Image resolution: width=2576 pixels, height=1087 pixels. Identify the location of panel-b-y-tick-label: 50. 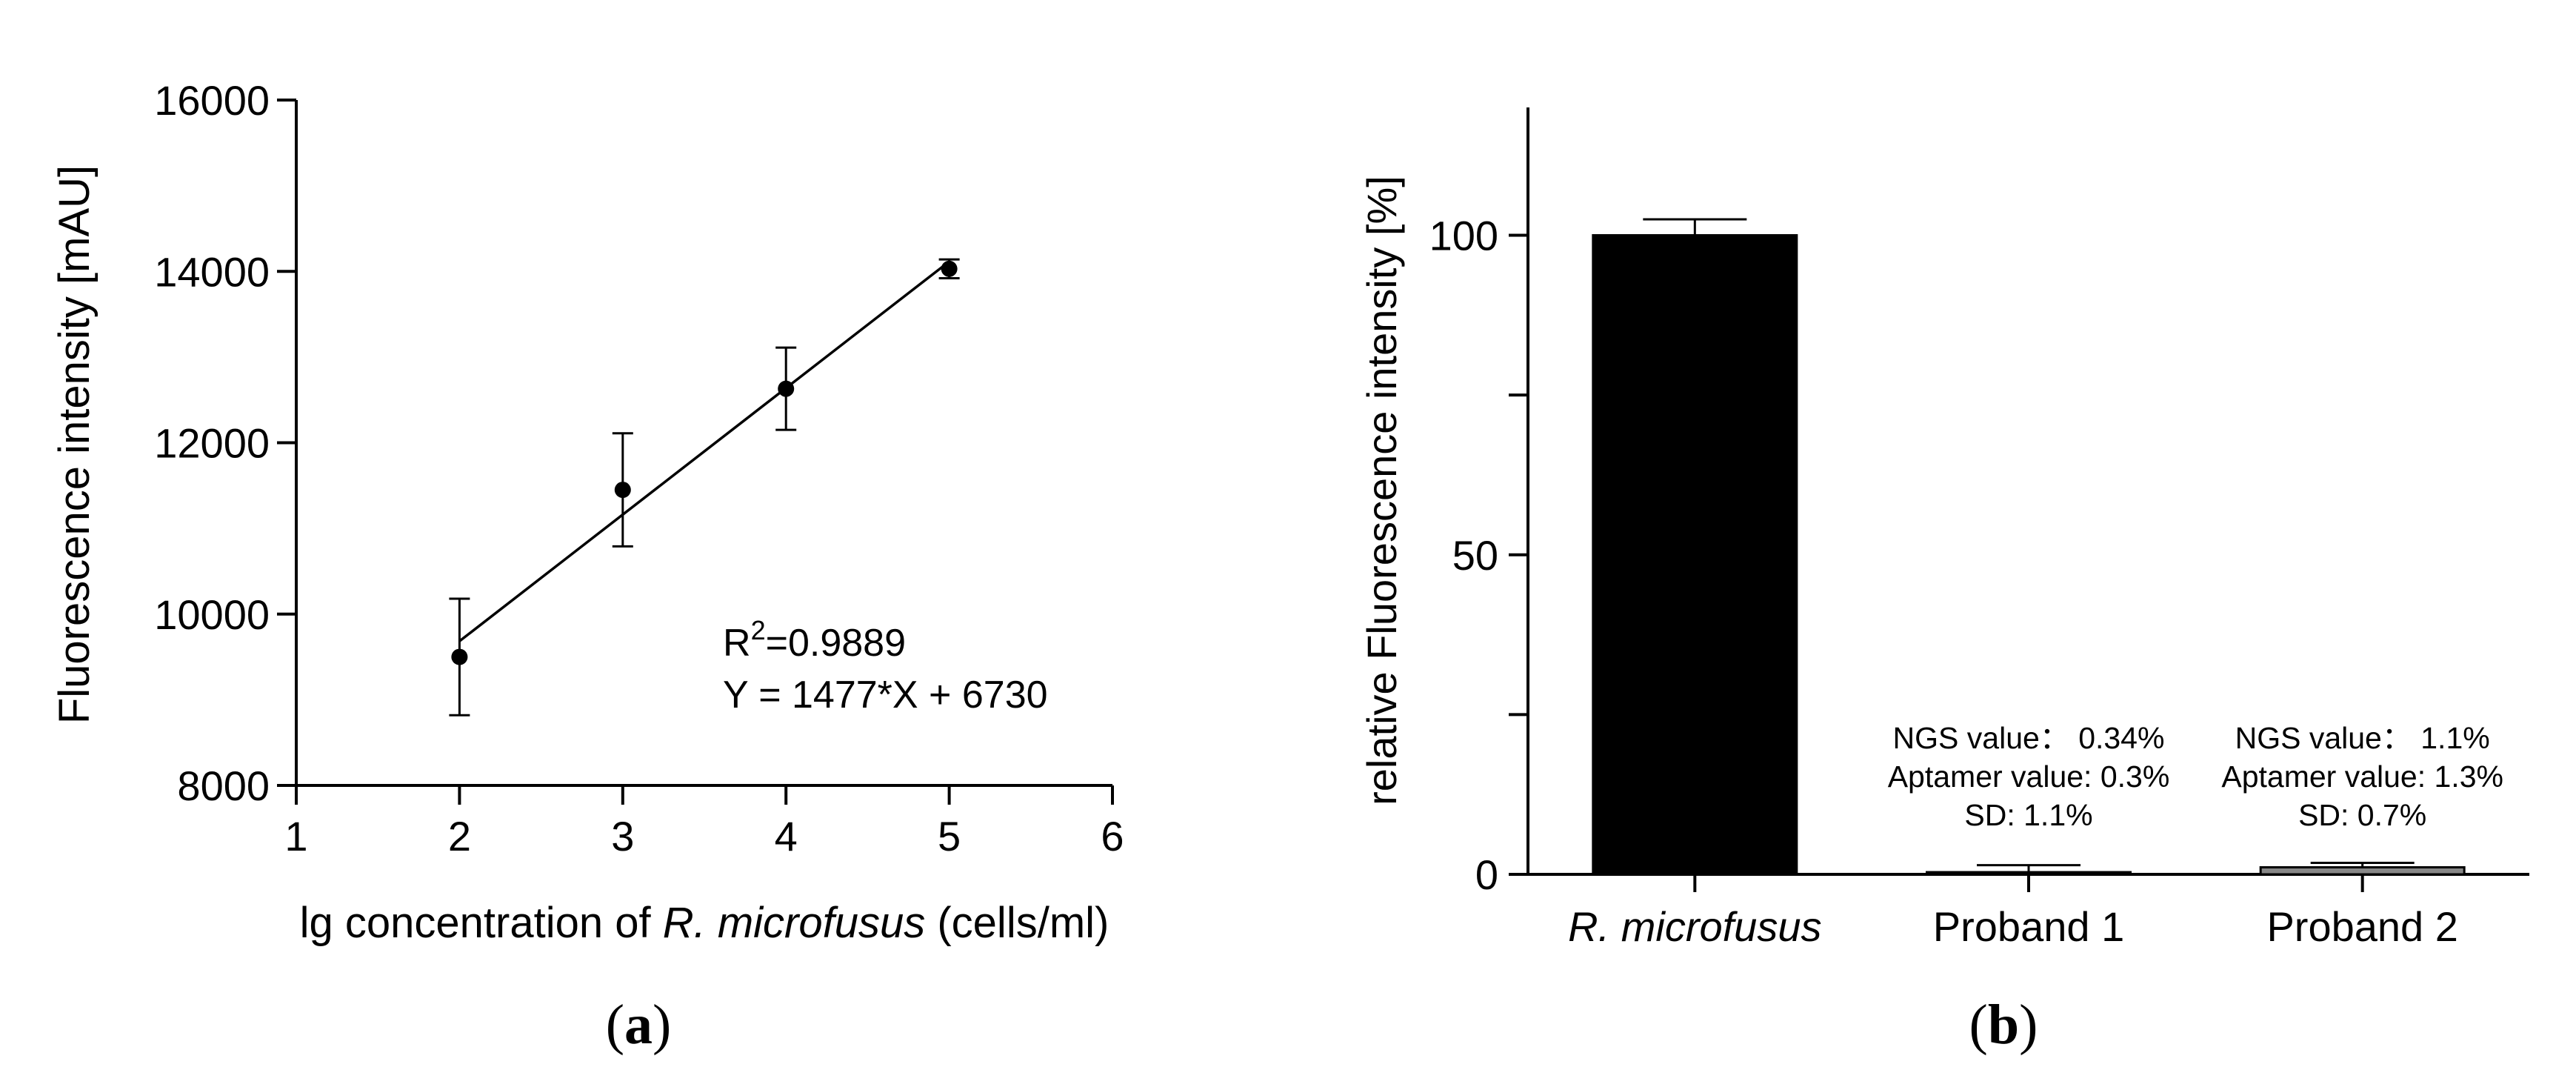
(1475, 555).